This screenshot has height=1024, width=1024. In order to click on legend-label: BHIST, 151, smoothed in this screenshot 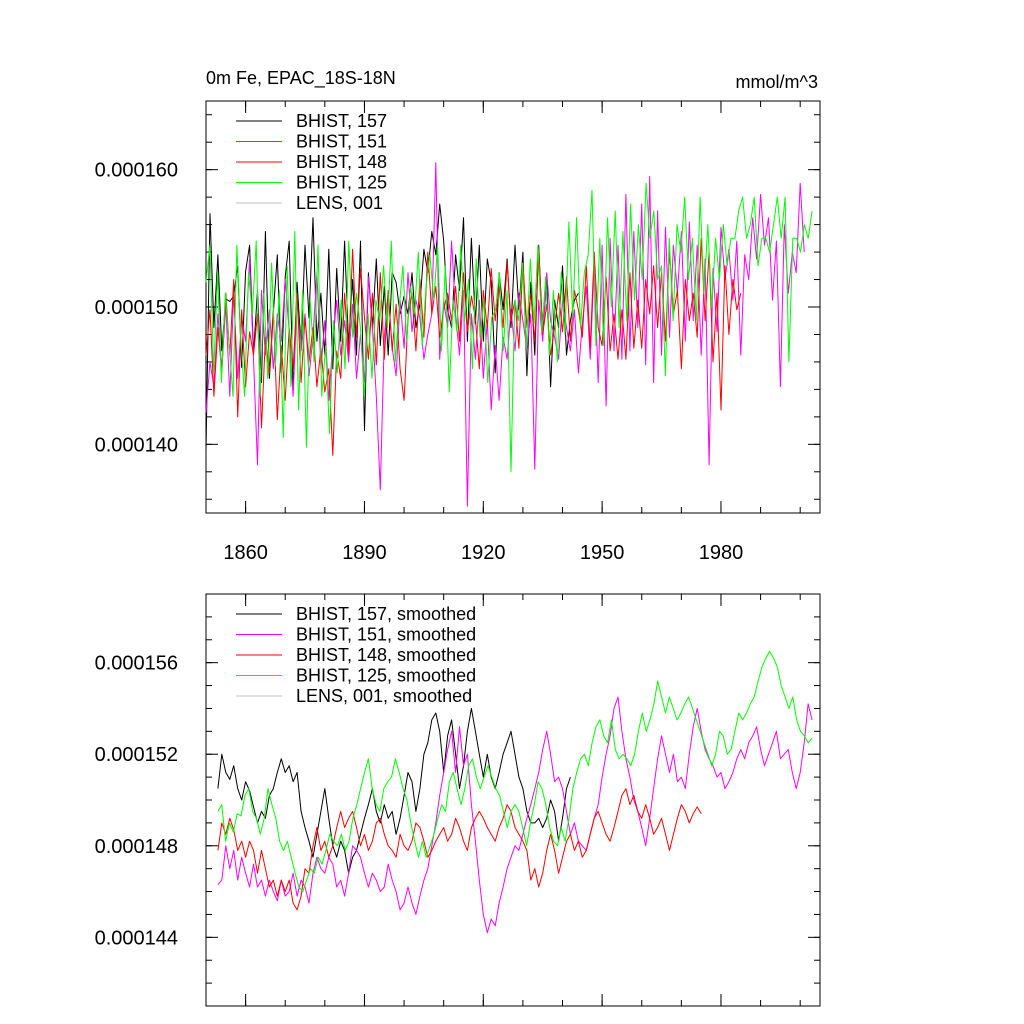, I will do `click(386, 635)`.